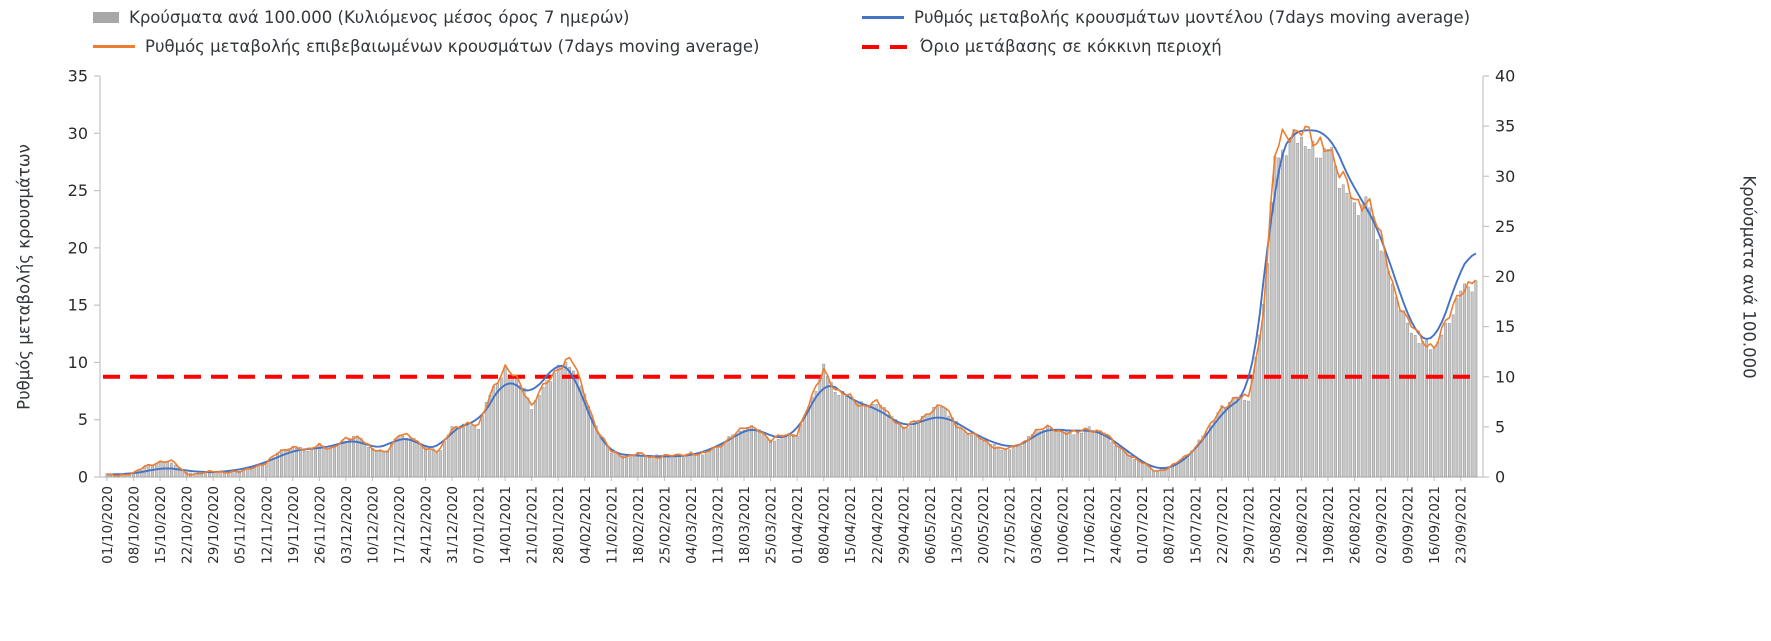  What do you see at coordinates (453, 525) in the screenshot?
I see `svg-text: 31/12/2020` at bounding box center [453, 525].